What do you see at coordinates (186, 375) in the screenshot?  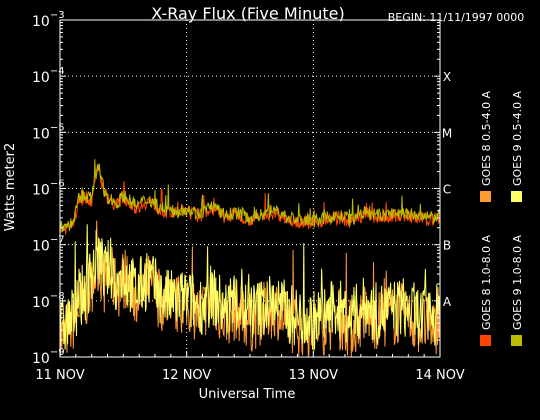 I see `x-tick-label: 12 NOV` at bounding box center [186, 375].